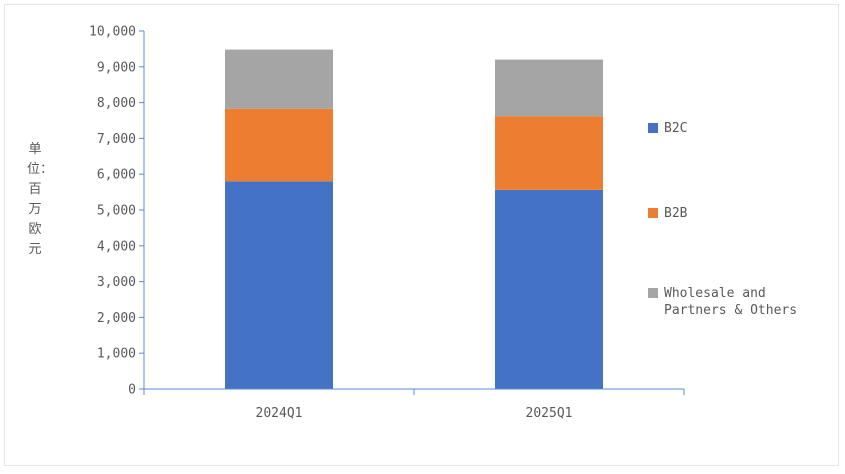  What do you see at coordinates (116, 103) in the screenshot?
I see `y-tick-label: 8,000` at bounding box center [116, 103].